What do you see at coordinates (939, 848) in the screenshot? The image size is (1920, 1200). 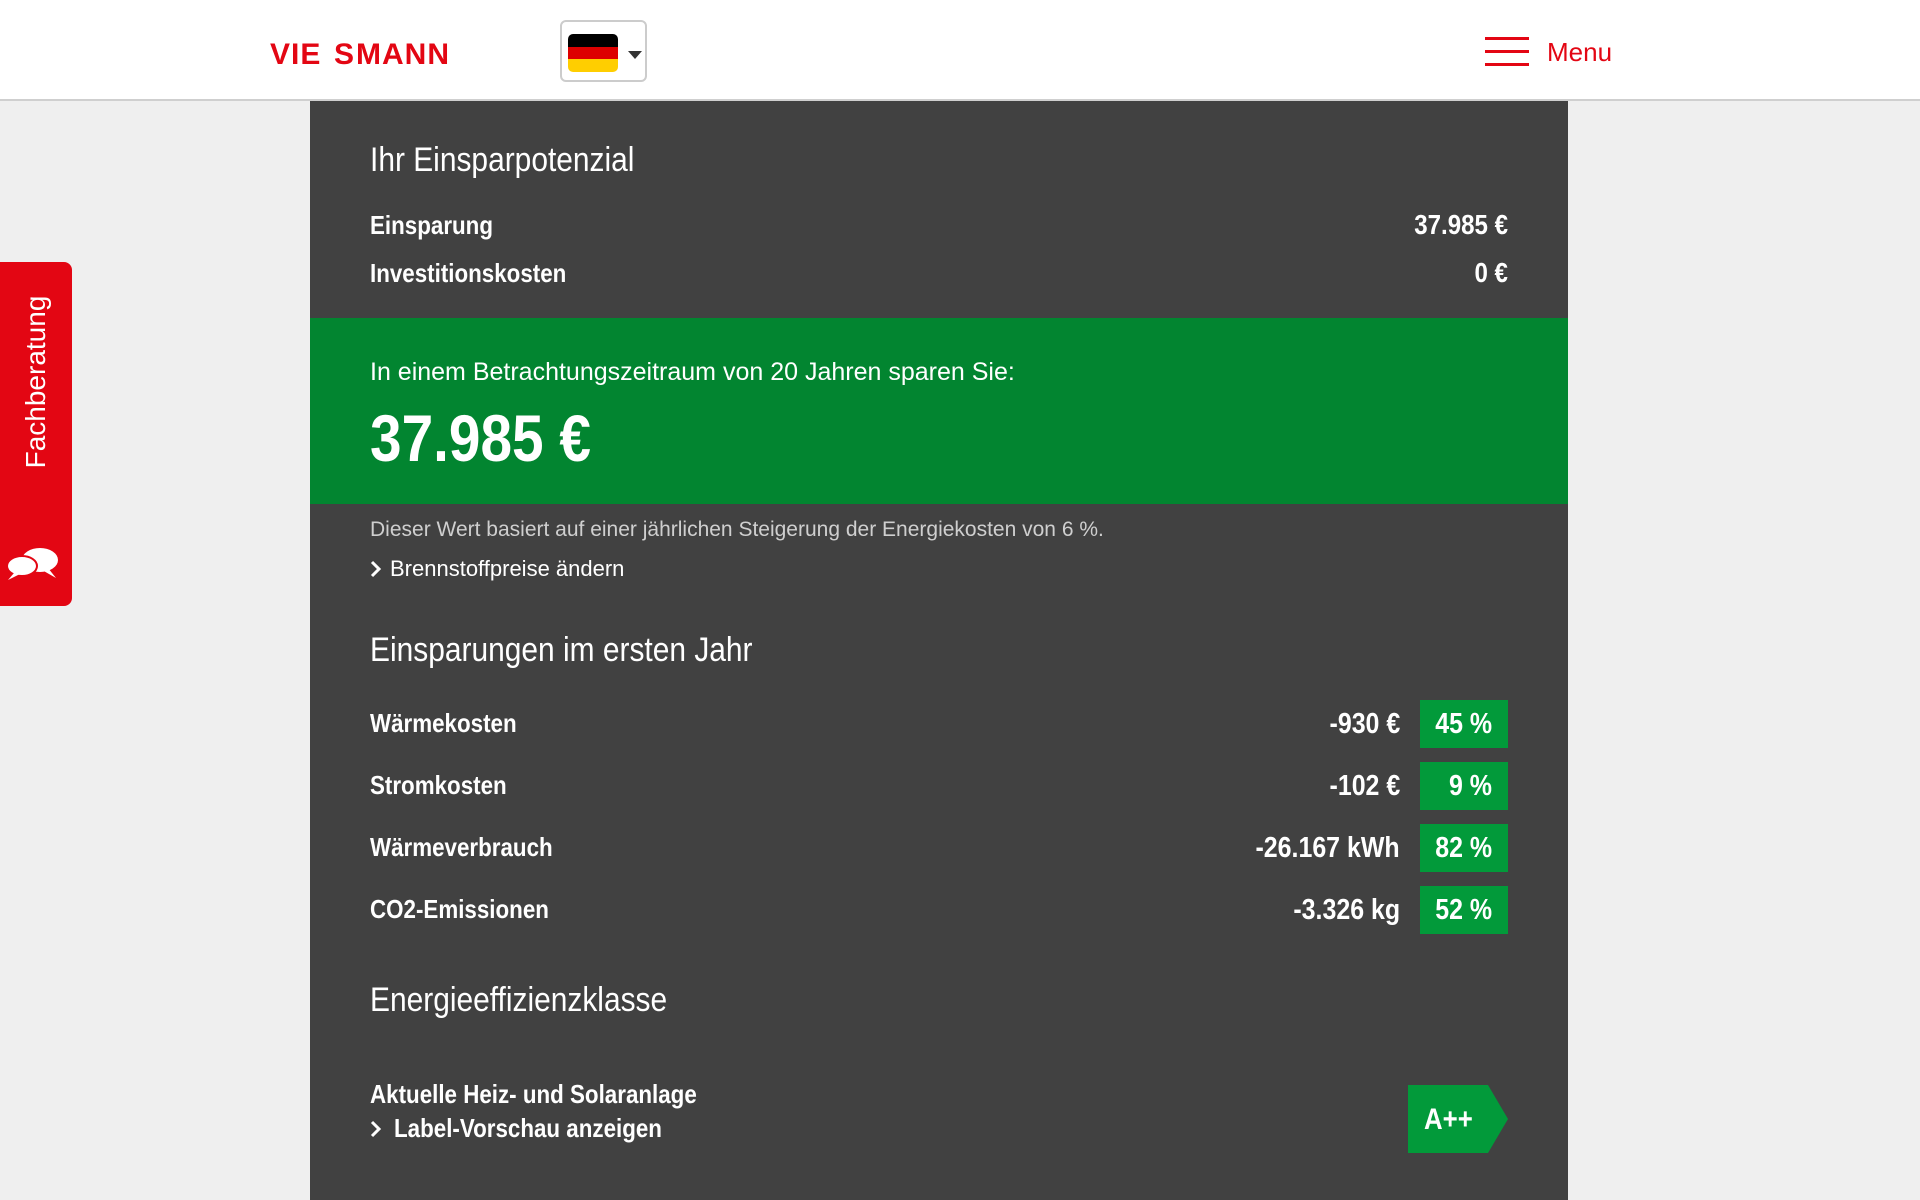 I see `savings-row: Wärmeverbrauch -26.167 kWh 82 %` at bounding box center [939, 848].